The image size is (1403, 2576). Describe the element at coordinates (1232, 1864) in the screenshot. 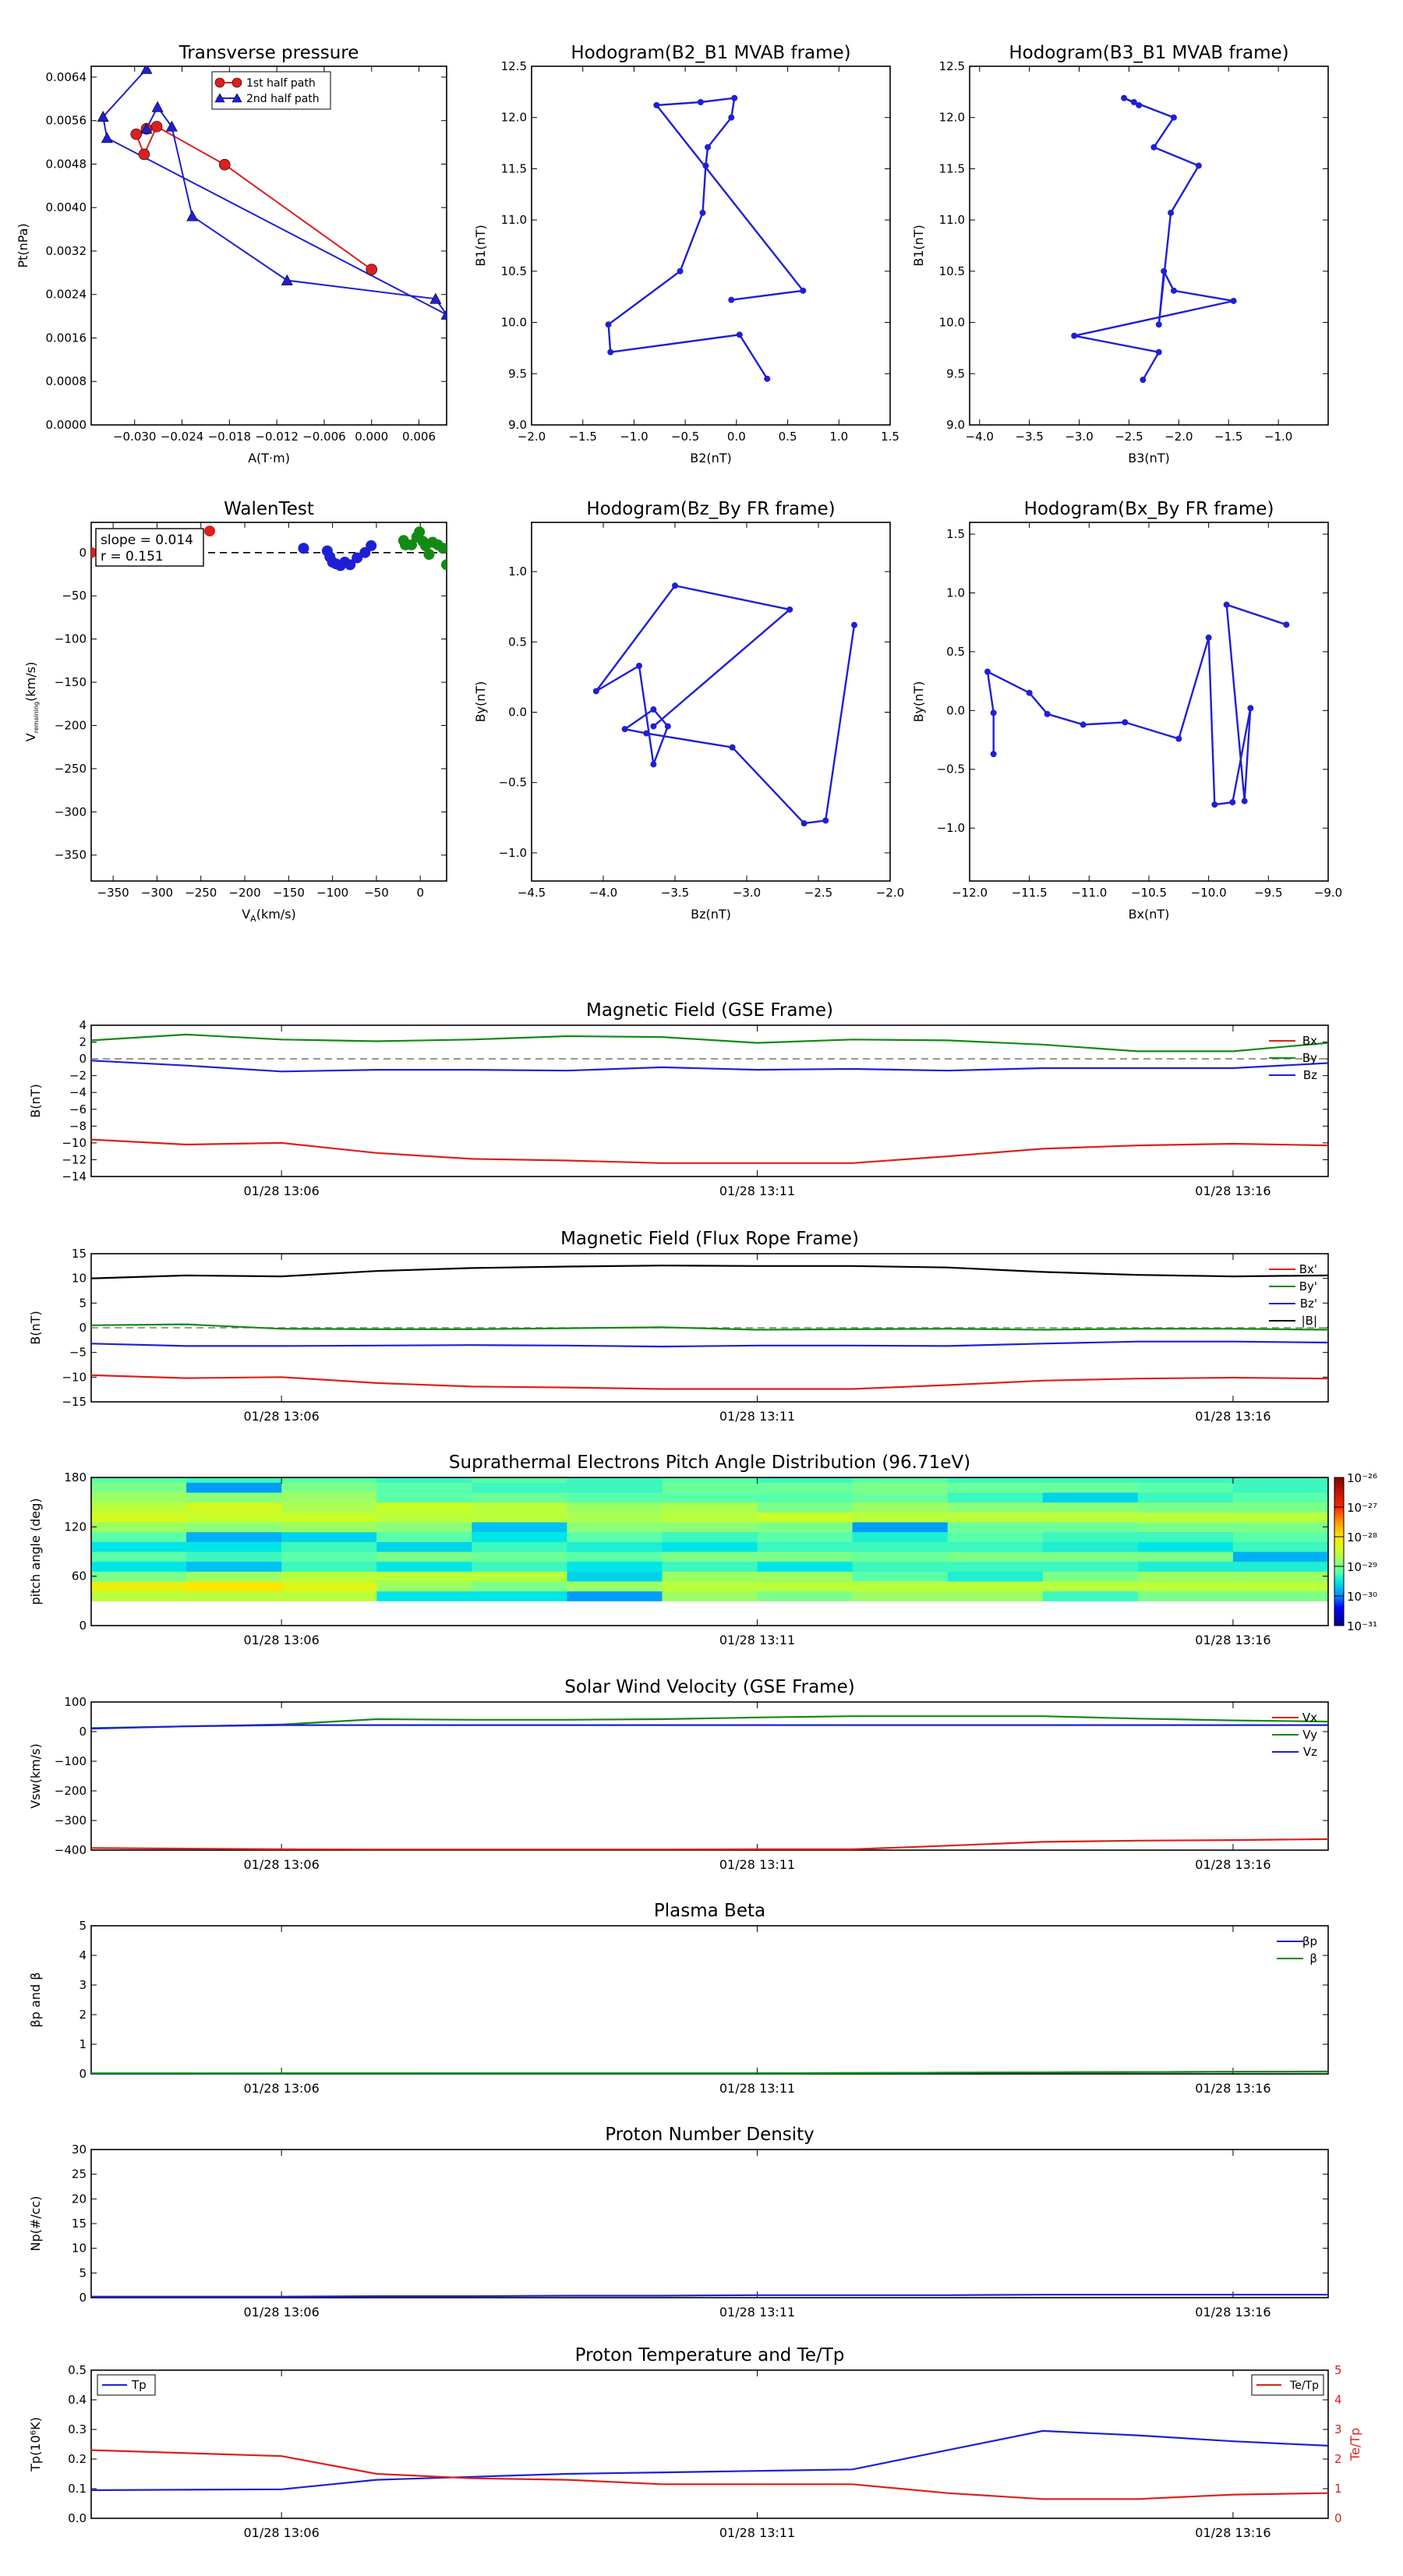

I see `vel-time-tick-label: 01/28 13:16` at that location.